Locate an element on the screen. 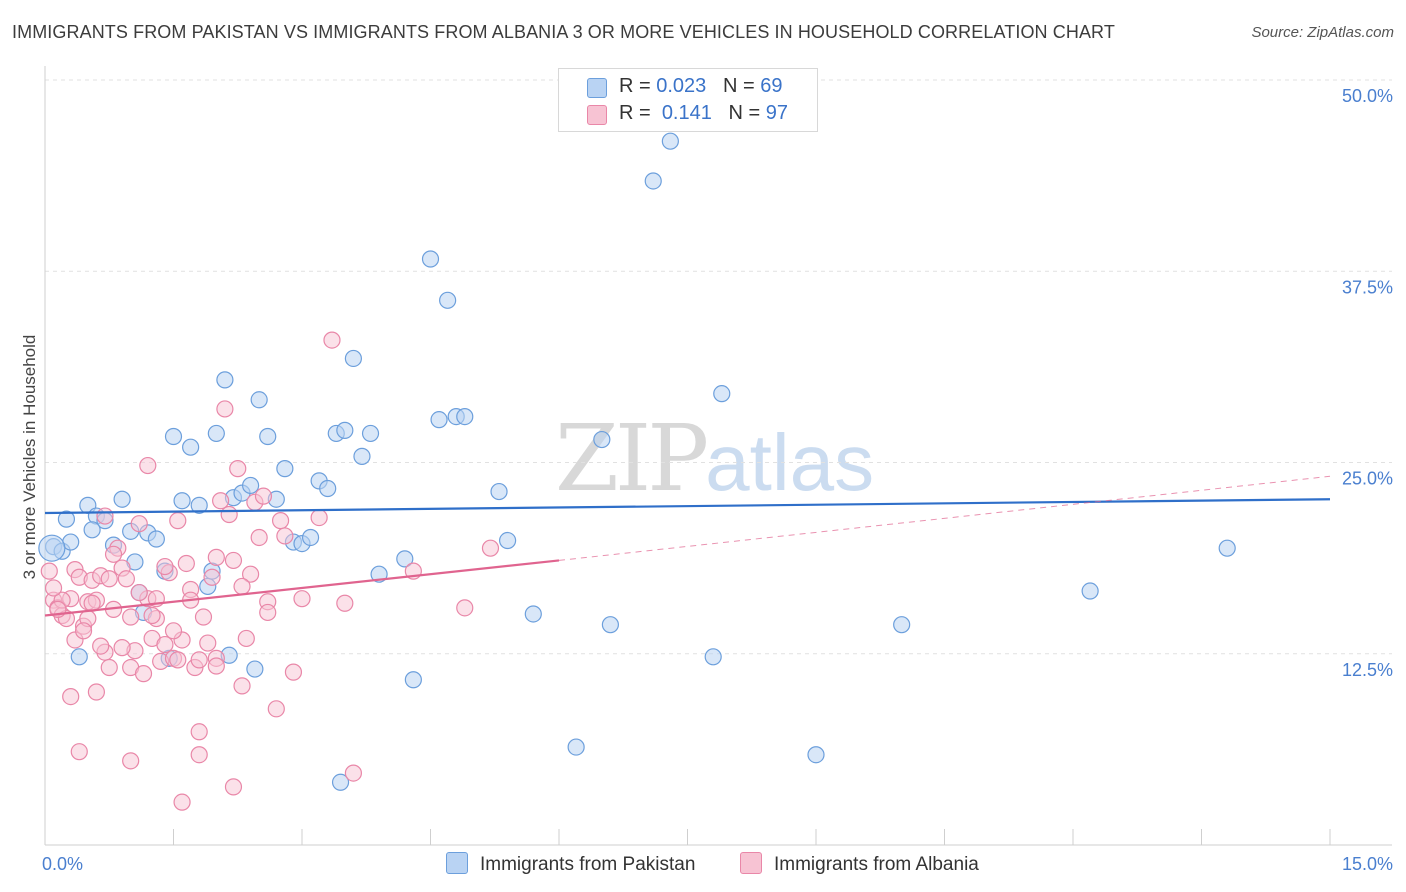 The width and height of the screenshot is (1406, 892). albania-trend-extension is located at coordinates (944, 518).